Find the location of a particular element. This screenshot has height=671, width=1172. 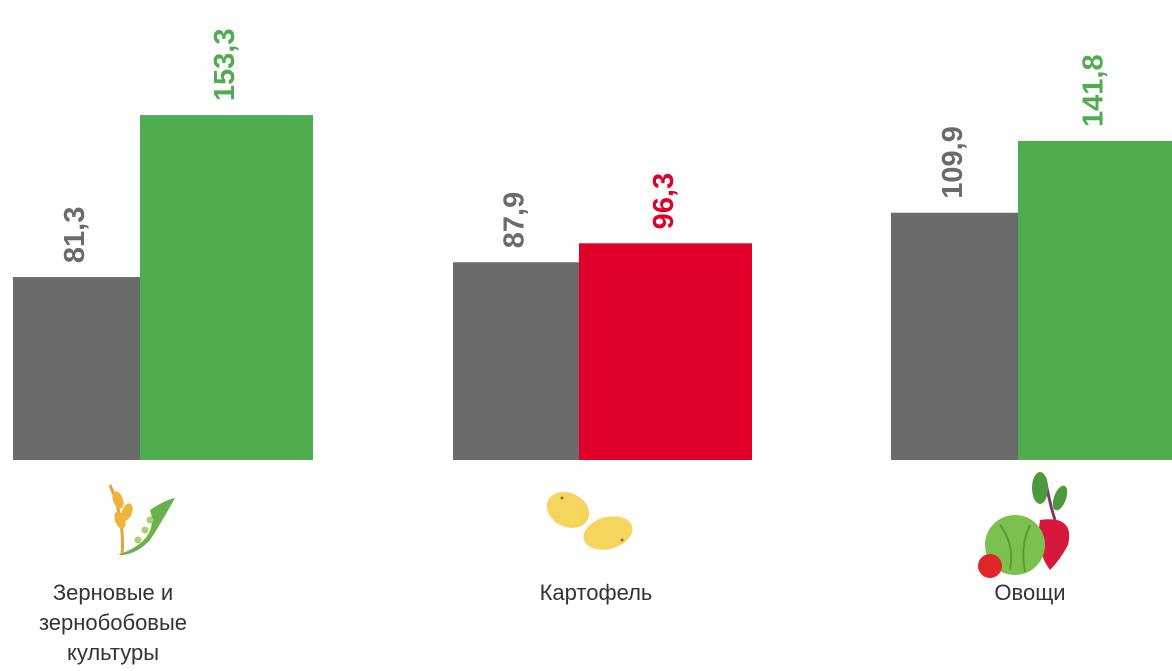

potato-icon is located at coordinates (589, 521).